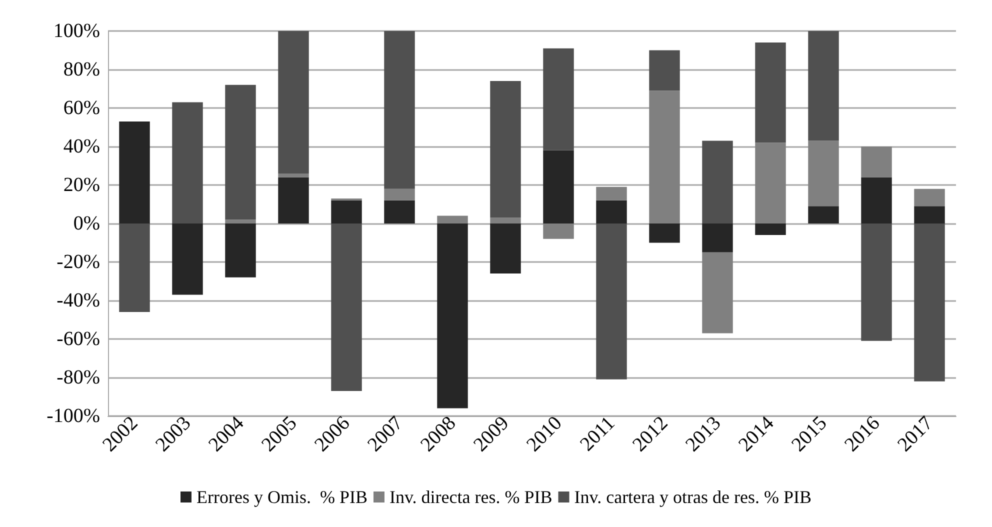 This screenshot has height=527, width=992. Describe the element at coordinates (81, 108) in the screenshot. I see `y-tick-label: 60%` at that location.